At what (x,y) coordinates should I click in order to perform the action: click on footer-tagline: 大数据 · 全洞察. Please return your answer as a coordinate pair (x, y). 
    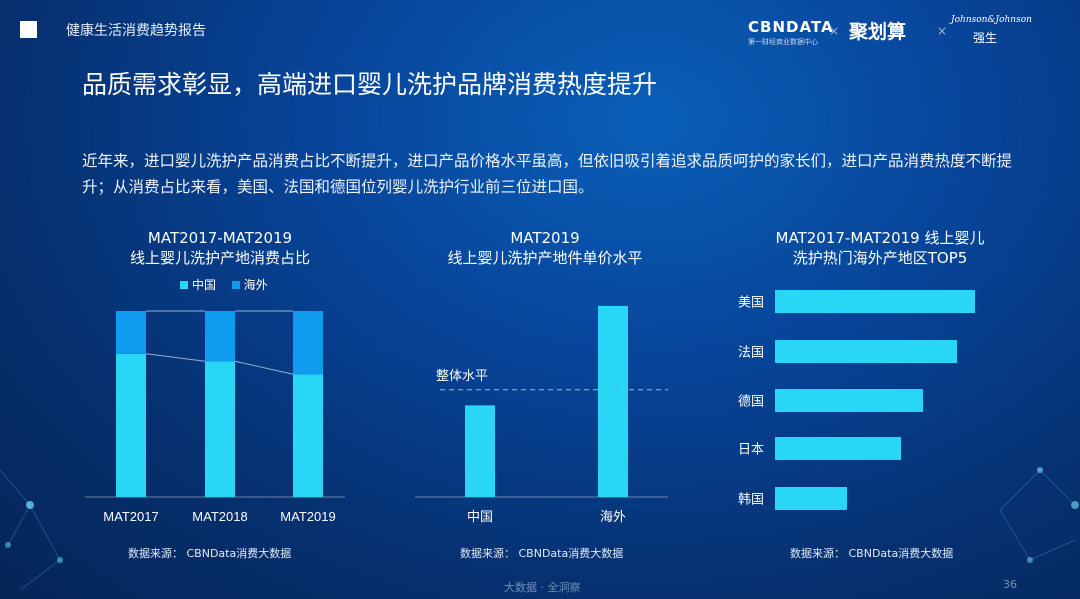
    Looking at the image, I should click on (542, 587).